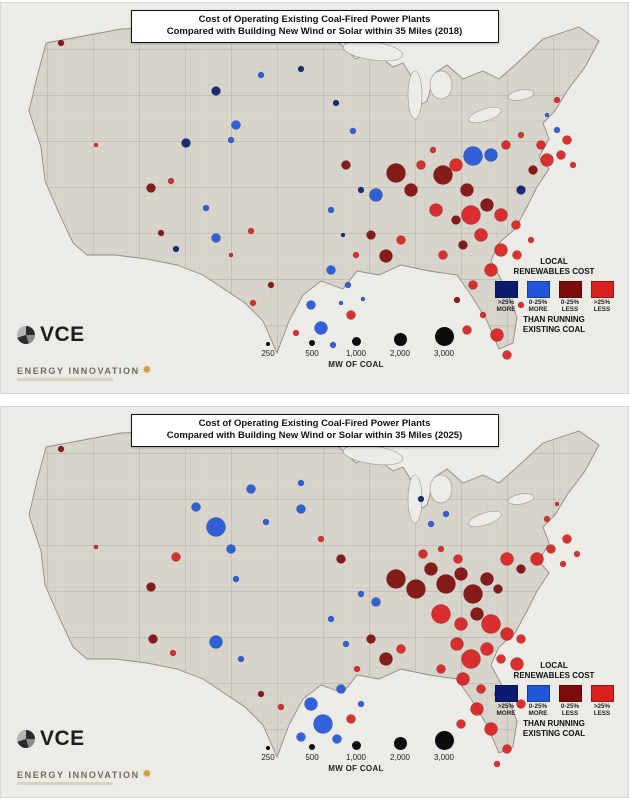  Describe the element at coordinates (356, 757) in the screenshot. I see `size-label: 1,000` at that location.